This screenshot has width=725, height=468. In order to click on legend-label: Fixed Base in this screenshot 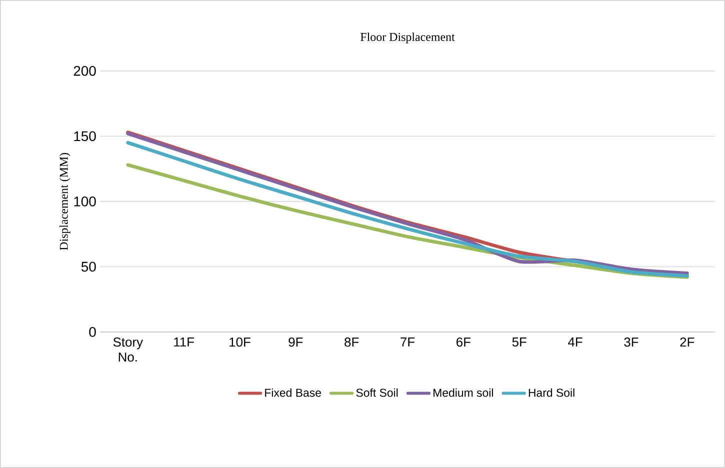, I will do `click(293, 392)`.